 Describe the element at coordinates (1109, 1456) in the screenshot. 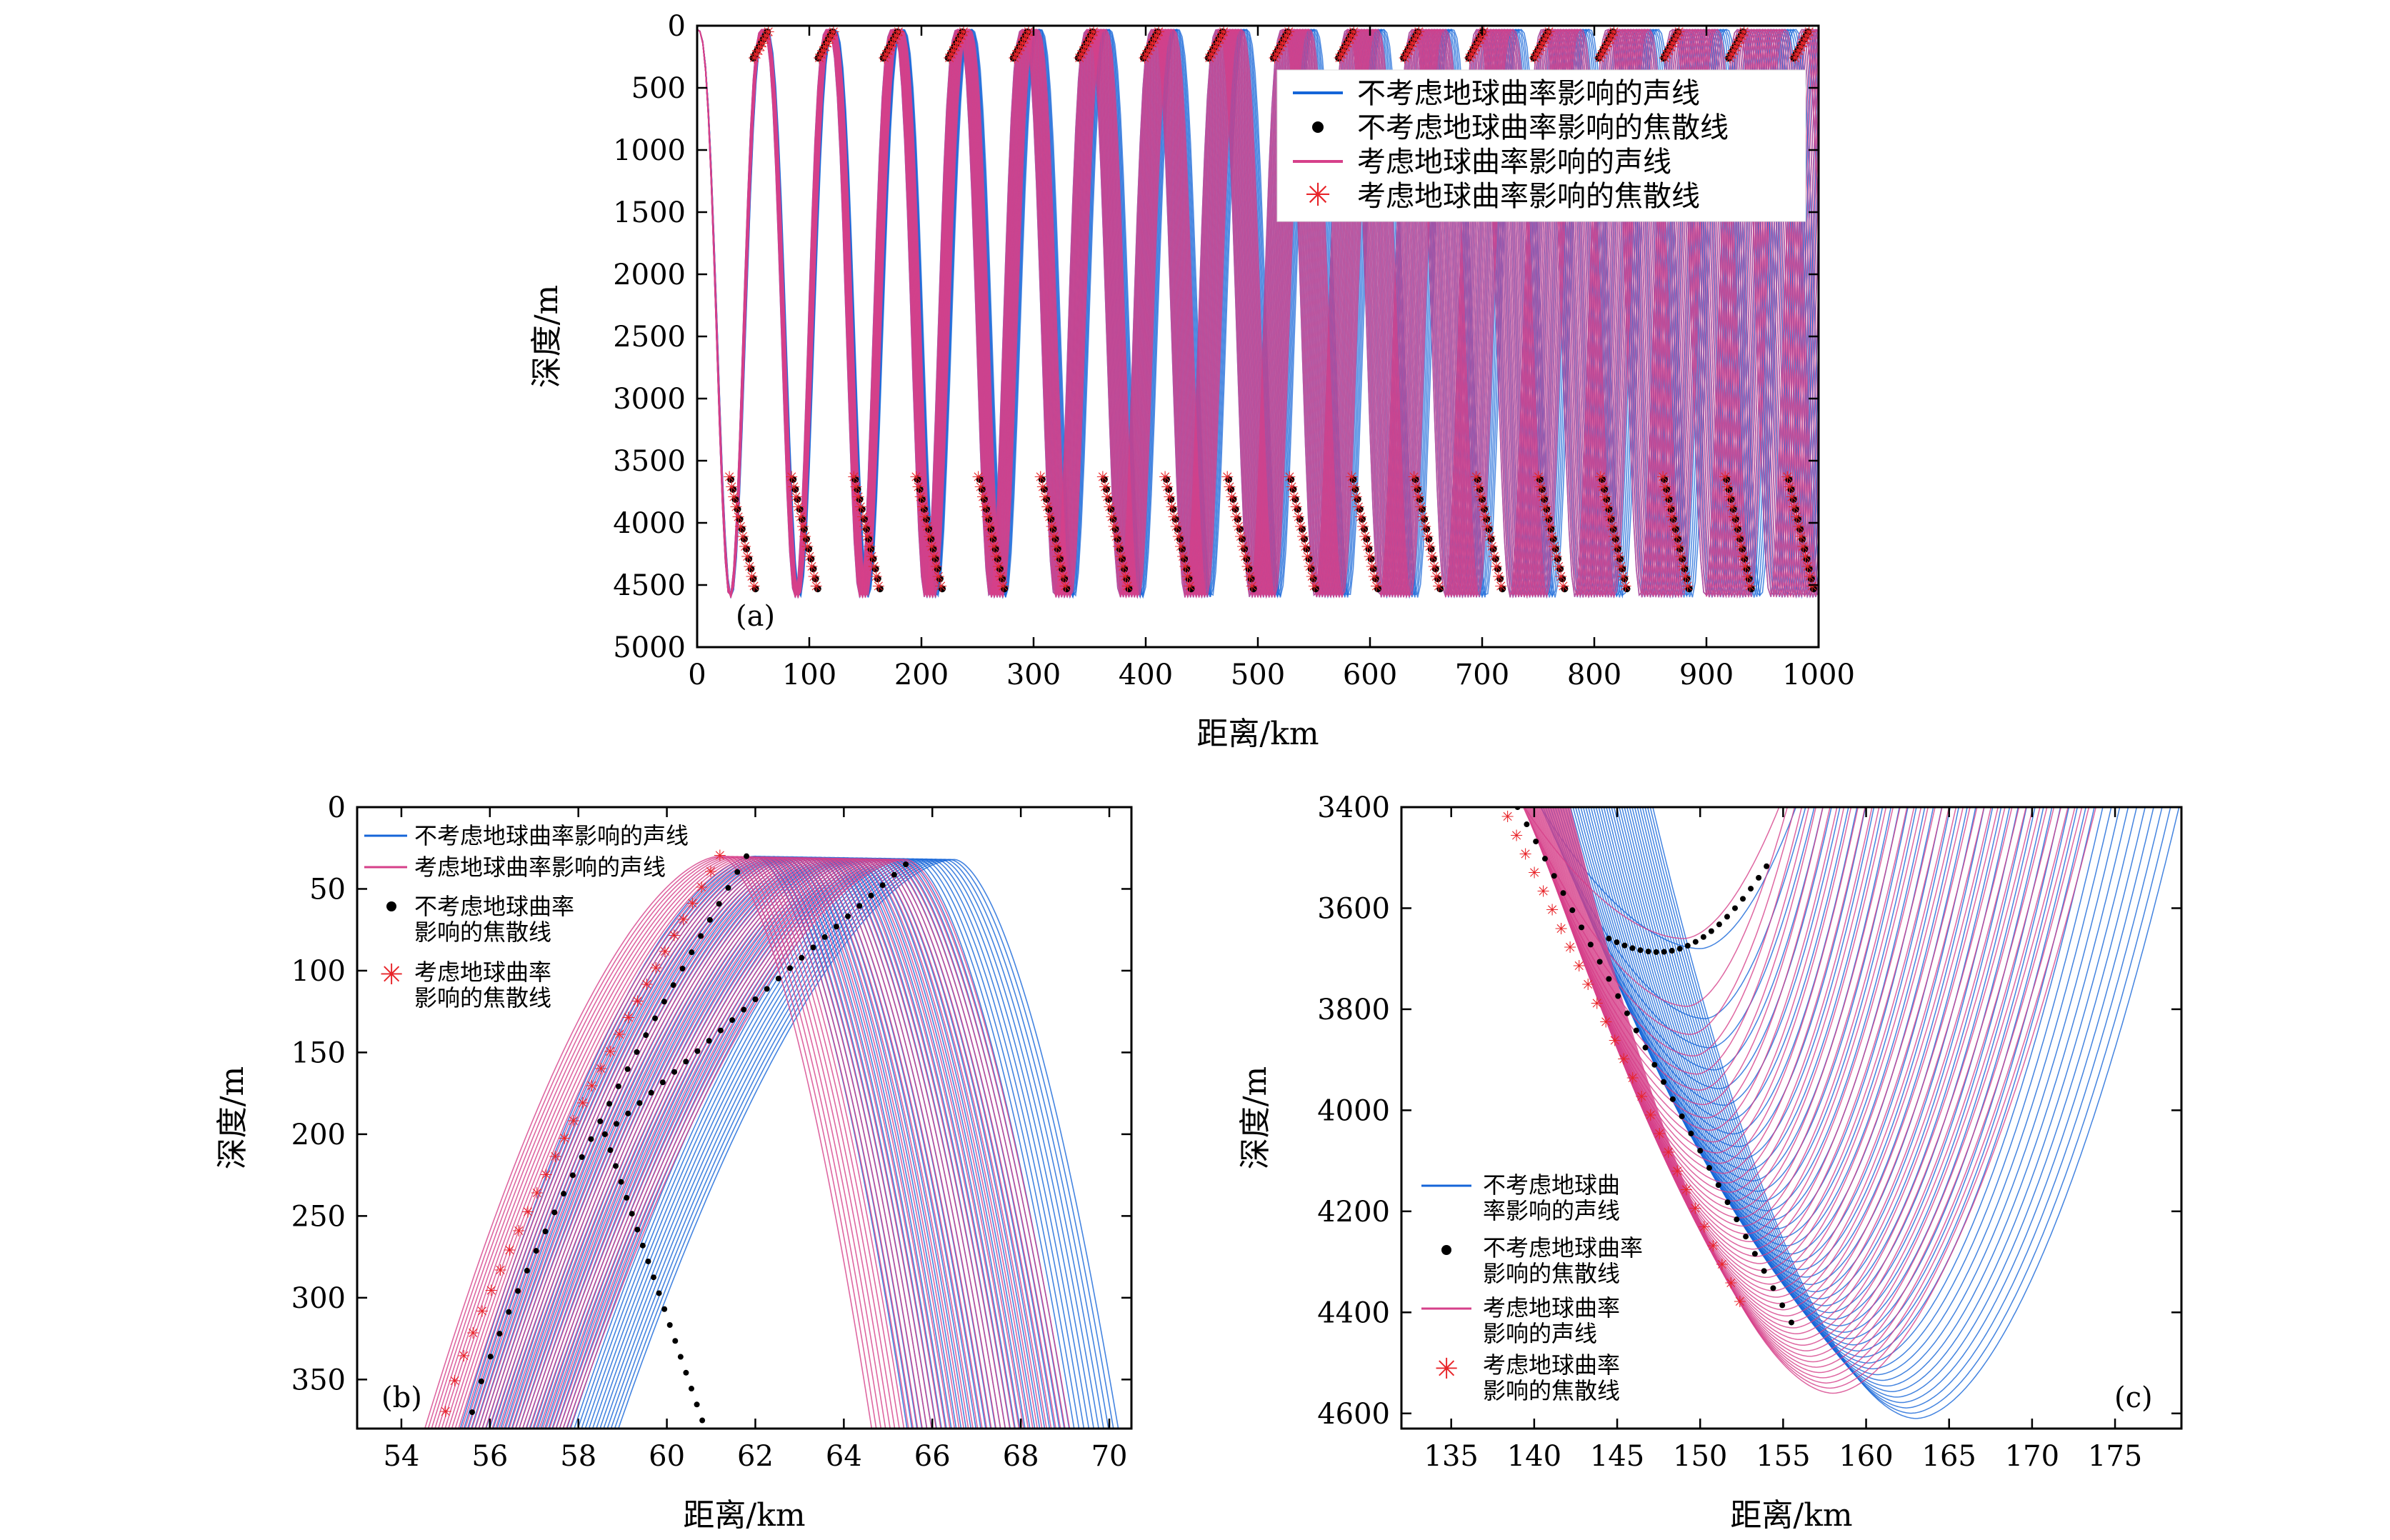

I see `axis-b-xtick-label: 70` at that location.